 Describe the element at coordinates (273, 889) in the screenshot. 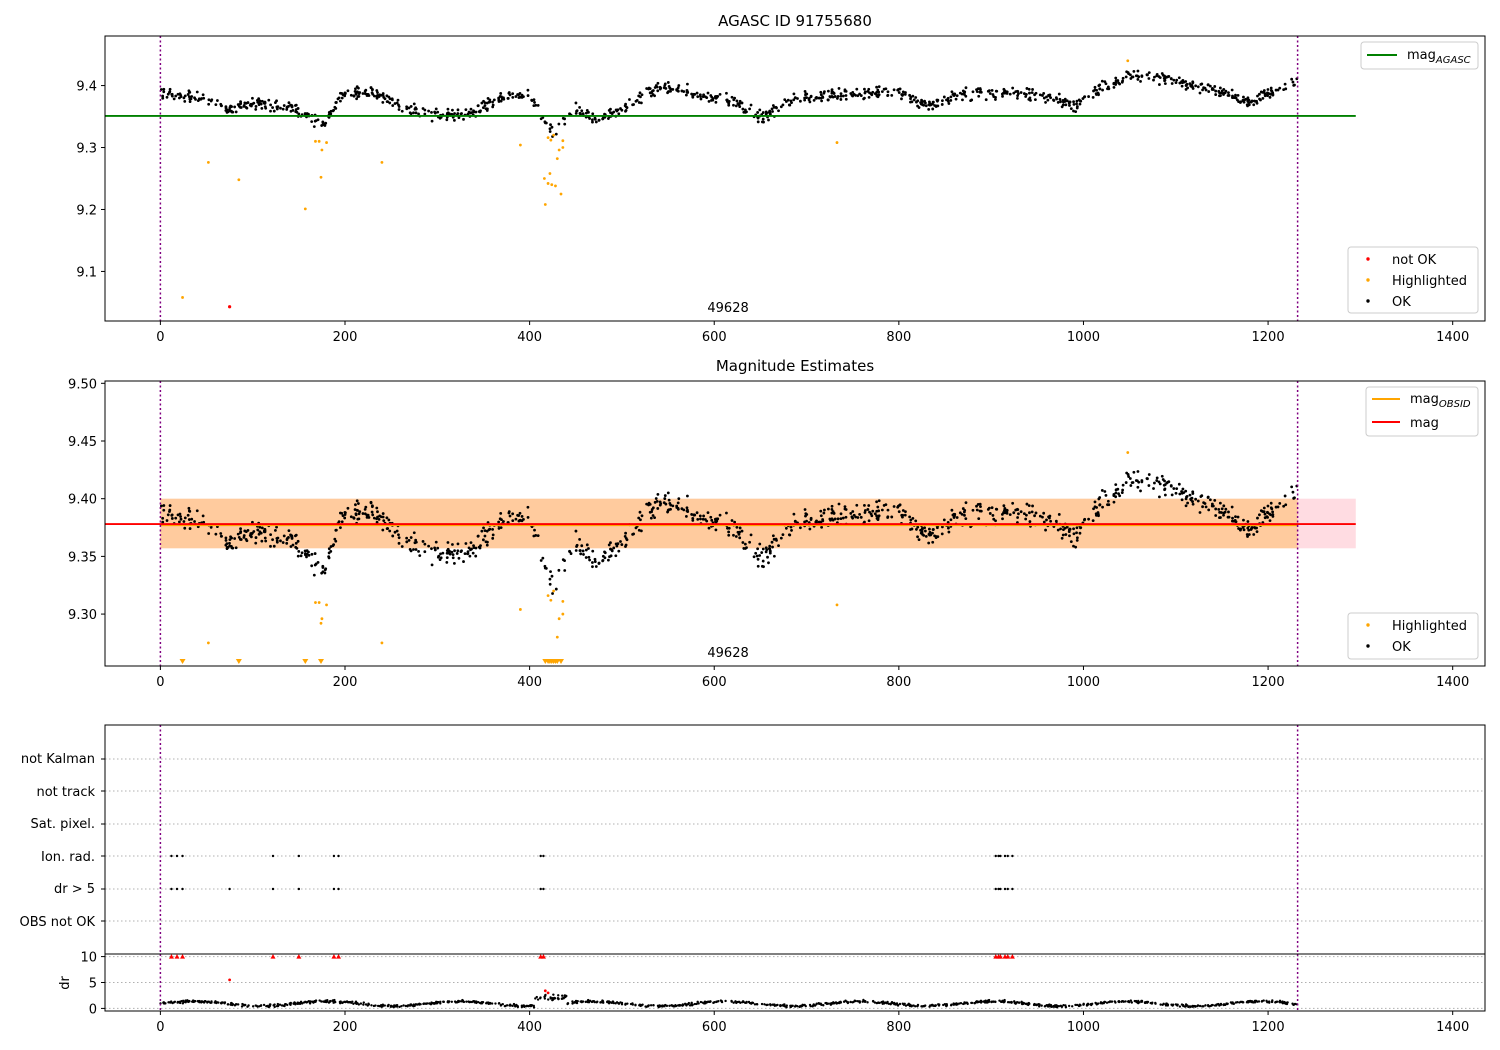

I see `flag-point` at that location.